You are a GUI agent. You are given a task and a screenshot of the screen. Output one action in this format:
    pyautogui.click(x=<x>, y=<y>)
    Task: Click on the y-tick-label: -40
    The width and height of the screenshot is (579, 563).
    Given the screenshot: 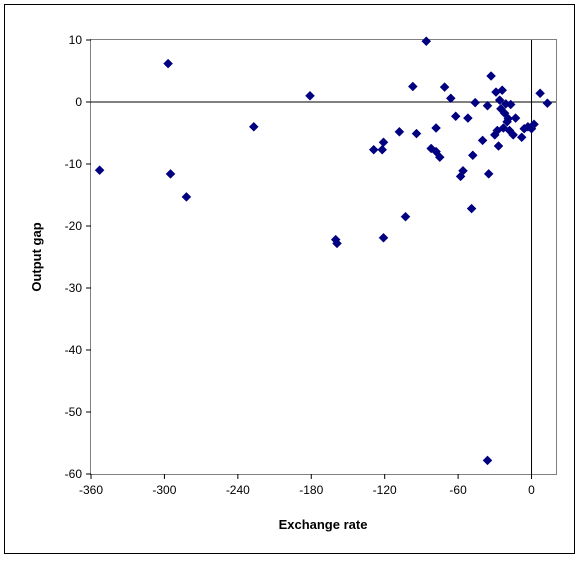 What is the action you would take?
    pyautogui.click(x=74, y=350)
    